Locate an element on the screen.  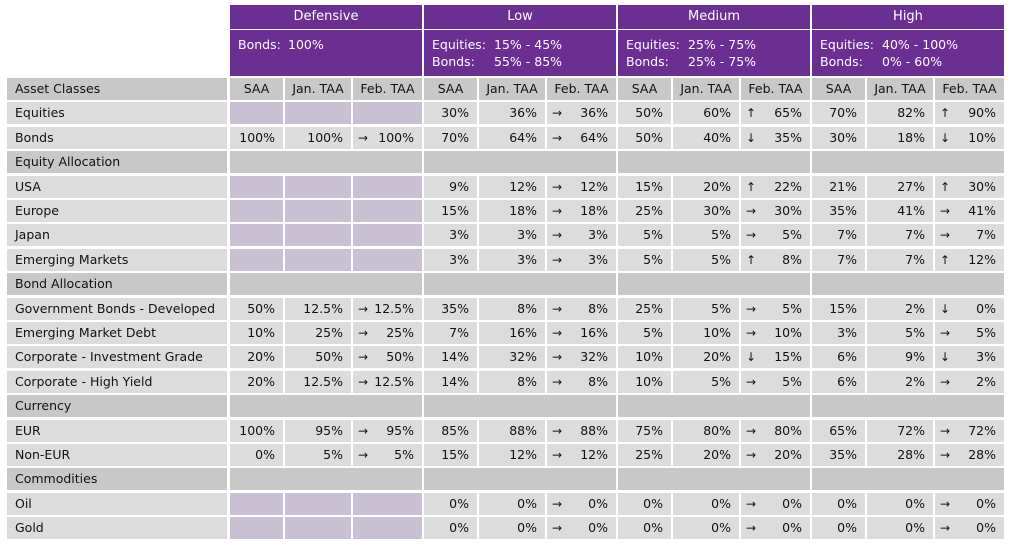
saa-value: 50% is located at coordinates (256, 309).